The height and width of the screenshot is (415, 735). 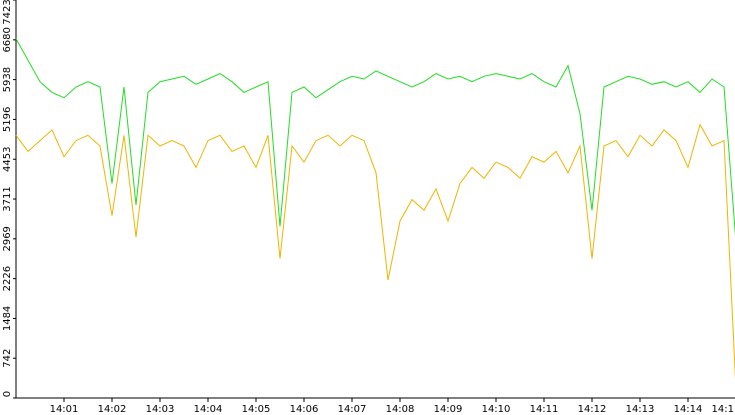 I want to click on x-tick-label: 14:05, so click(x=256, y=409).